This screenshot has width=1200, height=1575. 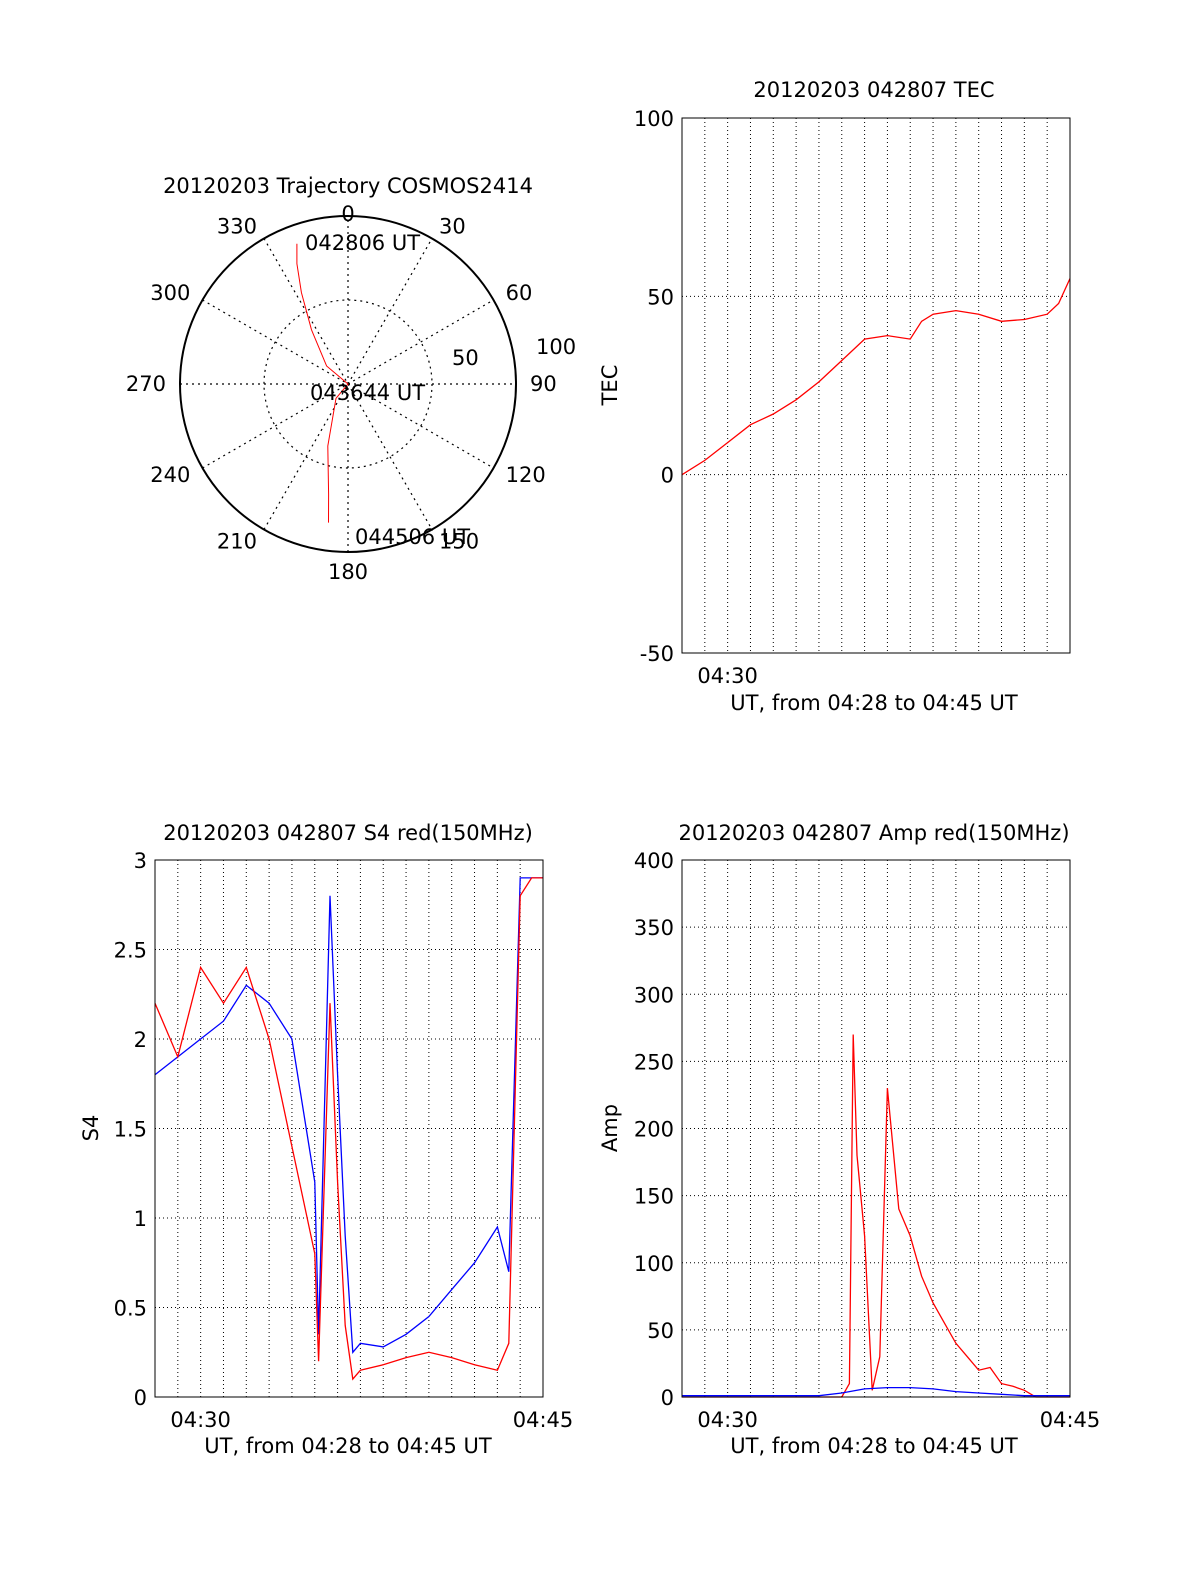 I want to click on tec-ytick-label: 0, so click(x=667, y=476).